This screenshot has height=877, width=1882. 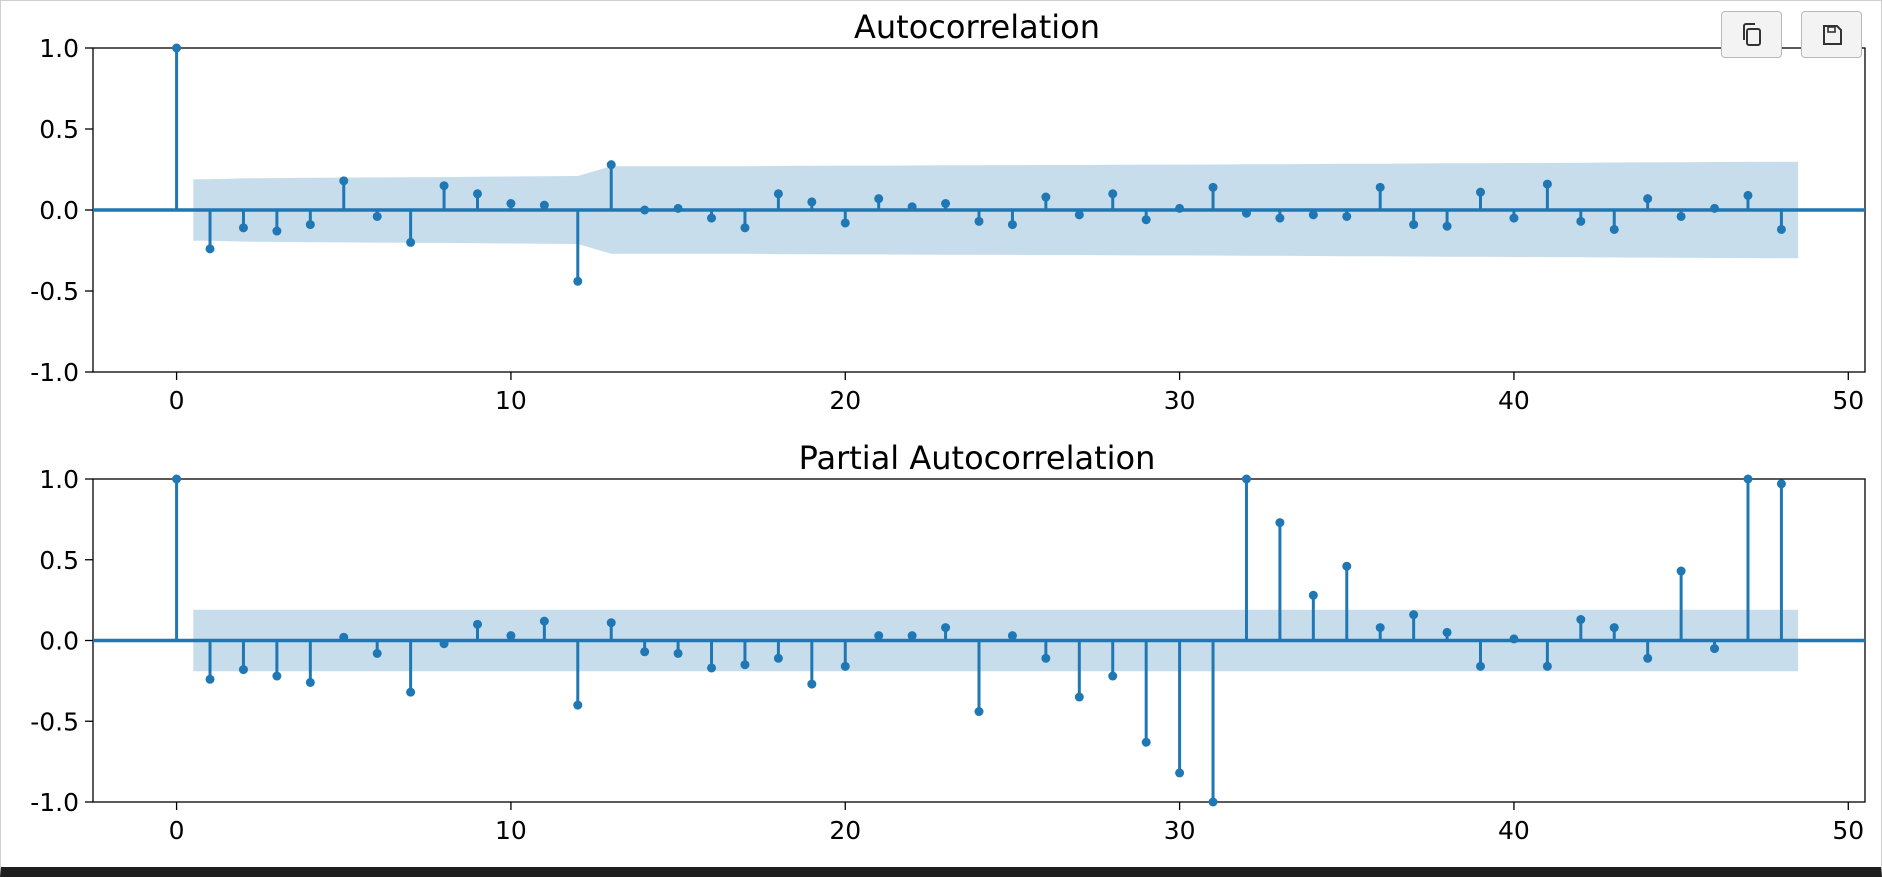 I want to click on save-button, so click(x=1831, y=34).